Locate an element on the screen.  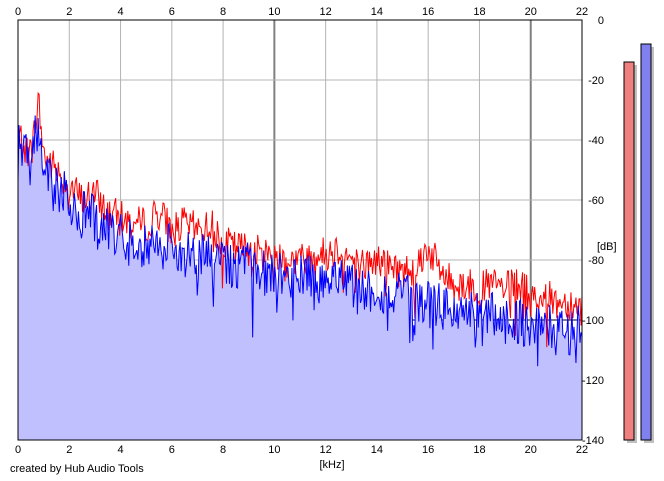
x-tick-label-top: 2 is located at coordinates (69, 12).